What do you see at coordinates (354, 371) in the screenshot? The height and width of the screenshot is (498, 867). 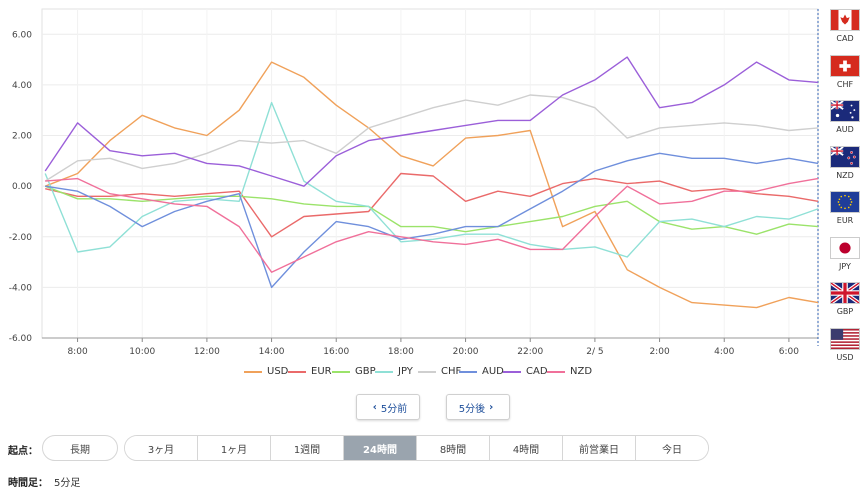 I see `legend-item-gbp: GBP` at bounding box center [354, 371].